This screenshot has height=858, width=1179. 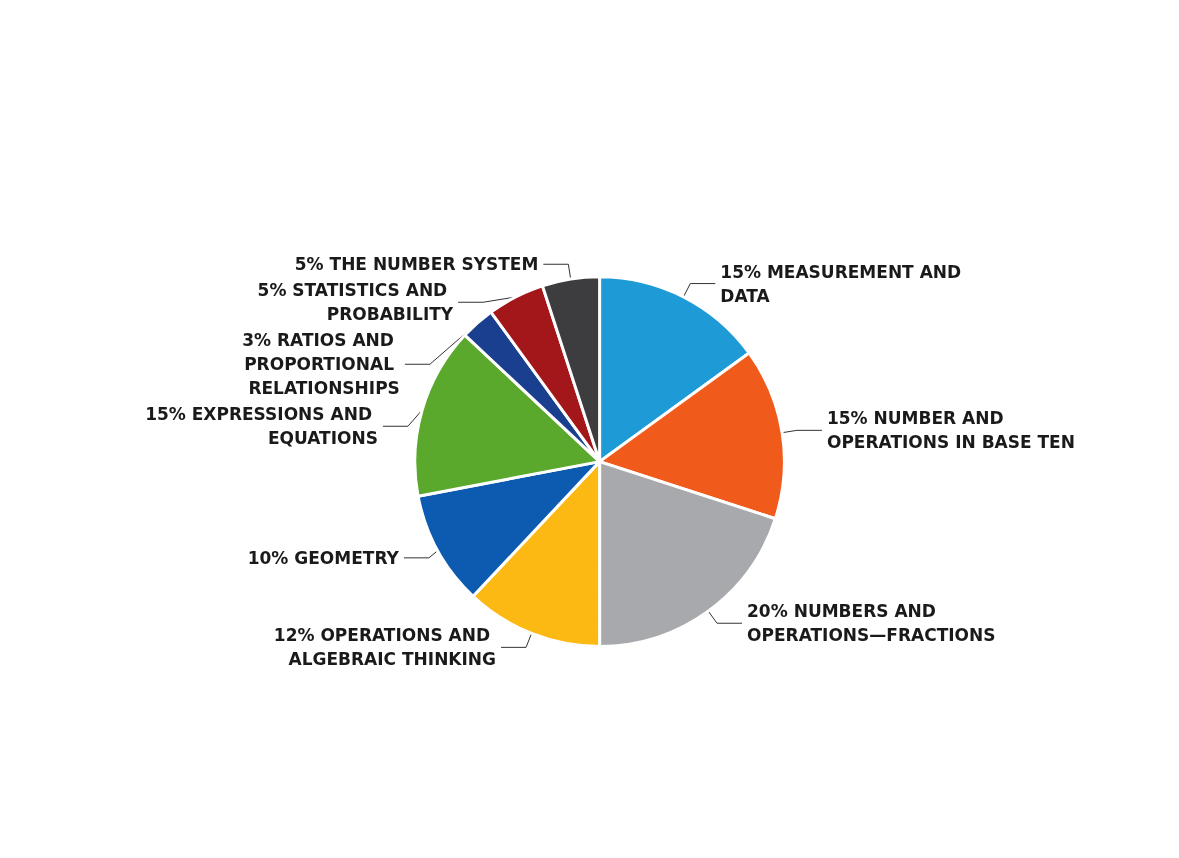 What do you see at coordinates (871, 623) in the screenshot?
I see `slice-label: 20% NUMBERS AND OPERATIONS—FRACTIONS` at bounding box center [871, 623].